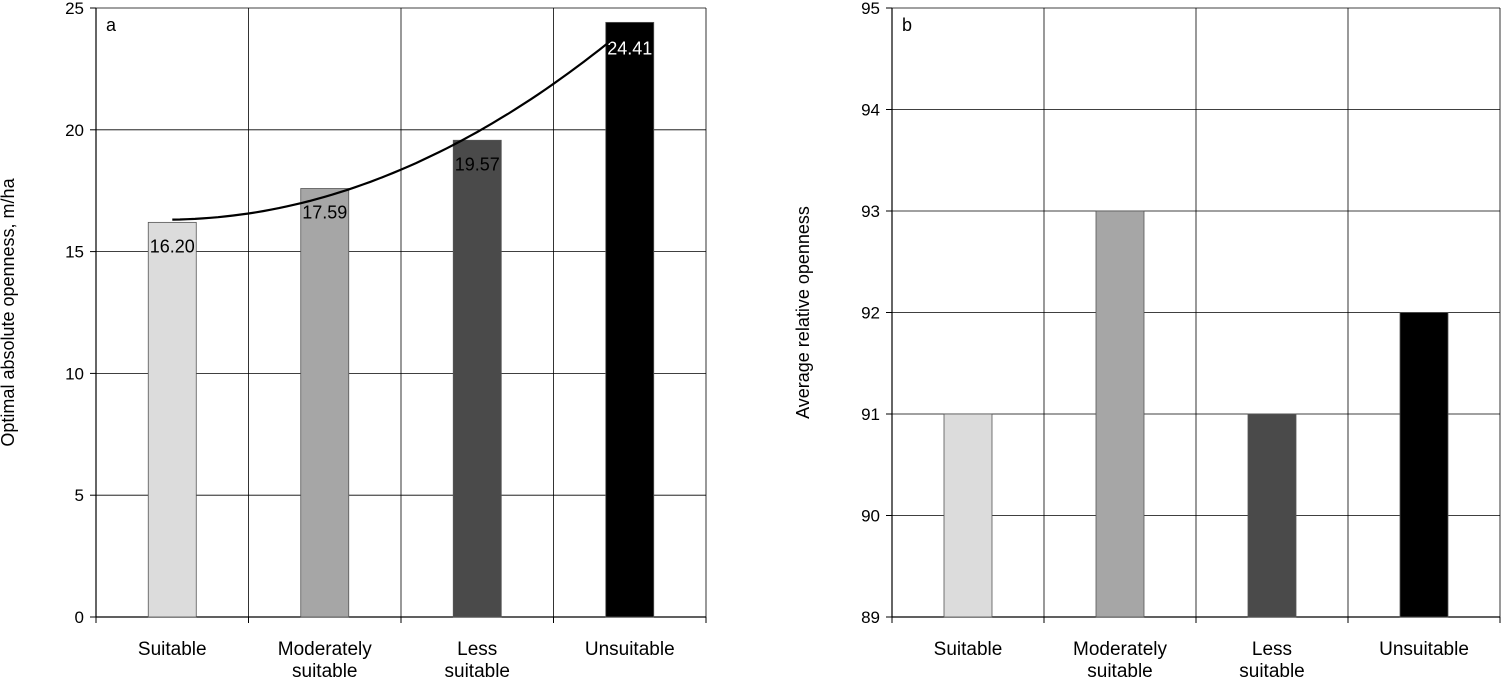 This screenshot has height=686, width=1501. What do you see at coordinates (870, 313) in the screenshot?
I see `y-tick-label: 92` at bounding box center [870, 313].